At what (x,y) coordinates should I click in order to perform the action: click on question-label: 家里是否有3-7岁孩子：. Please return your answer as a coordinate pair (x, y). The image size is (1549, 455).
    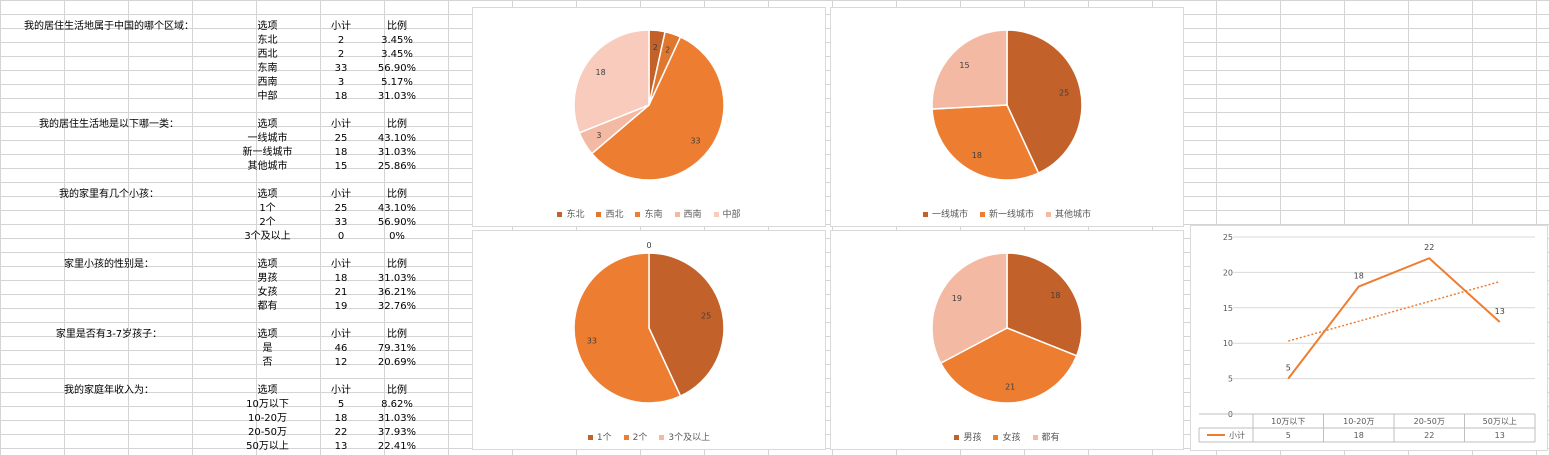
    Looking at the image, I should click on (109, 334).